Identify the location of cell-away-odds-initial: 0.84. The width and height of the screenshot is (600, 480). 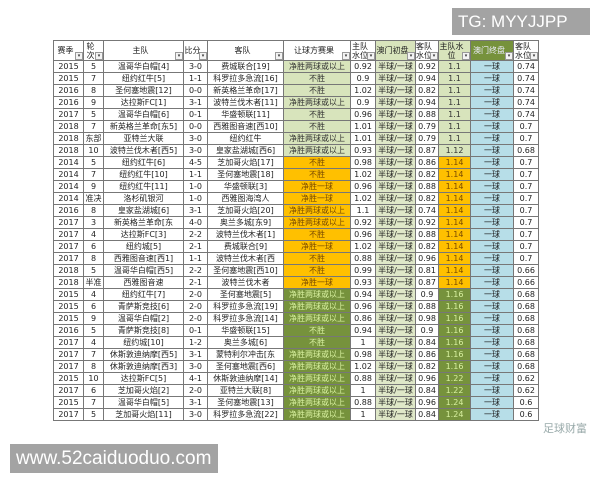
(427, 390).